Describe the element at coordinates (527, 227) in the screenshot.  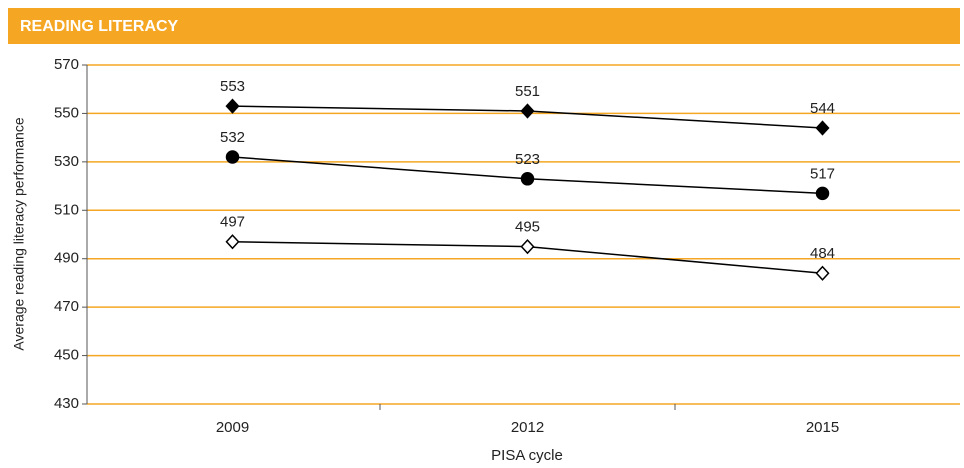
I see `data-label: 495` at that location.